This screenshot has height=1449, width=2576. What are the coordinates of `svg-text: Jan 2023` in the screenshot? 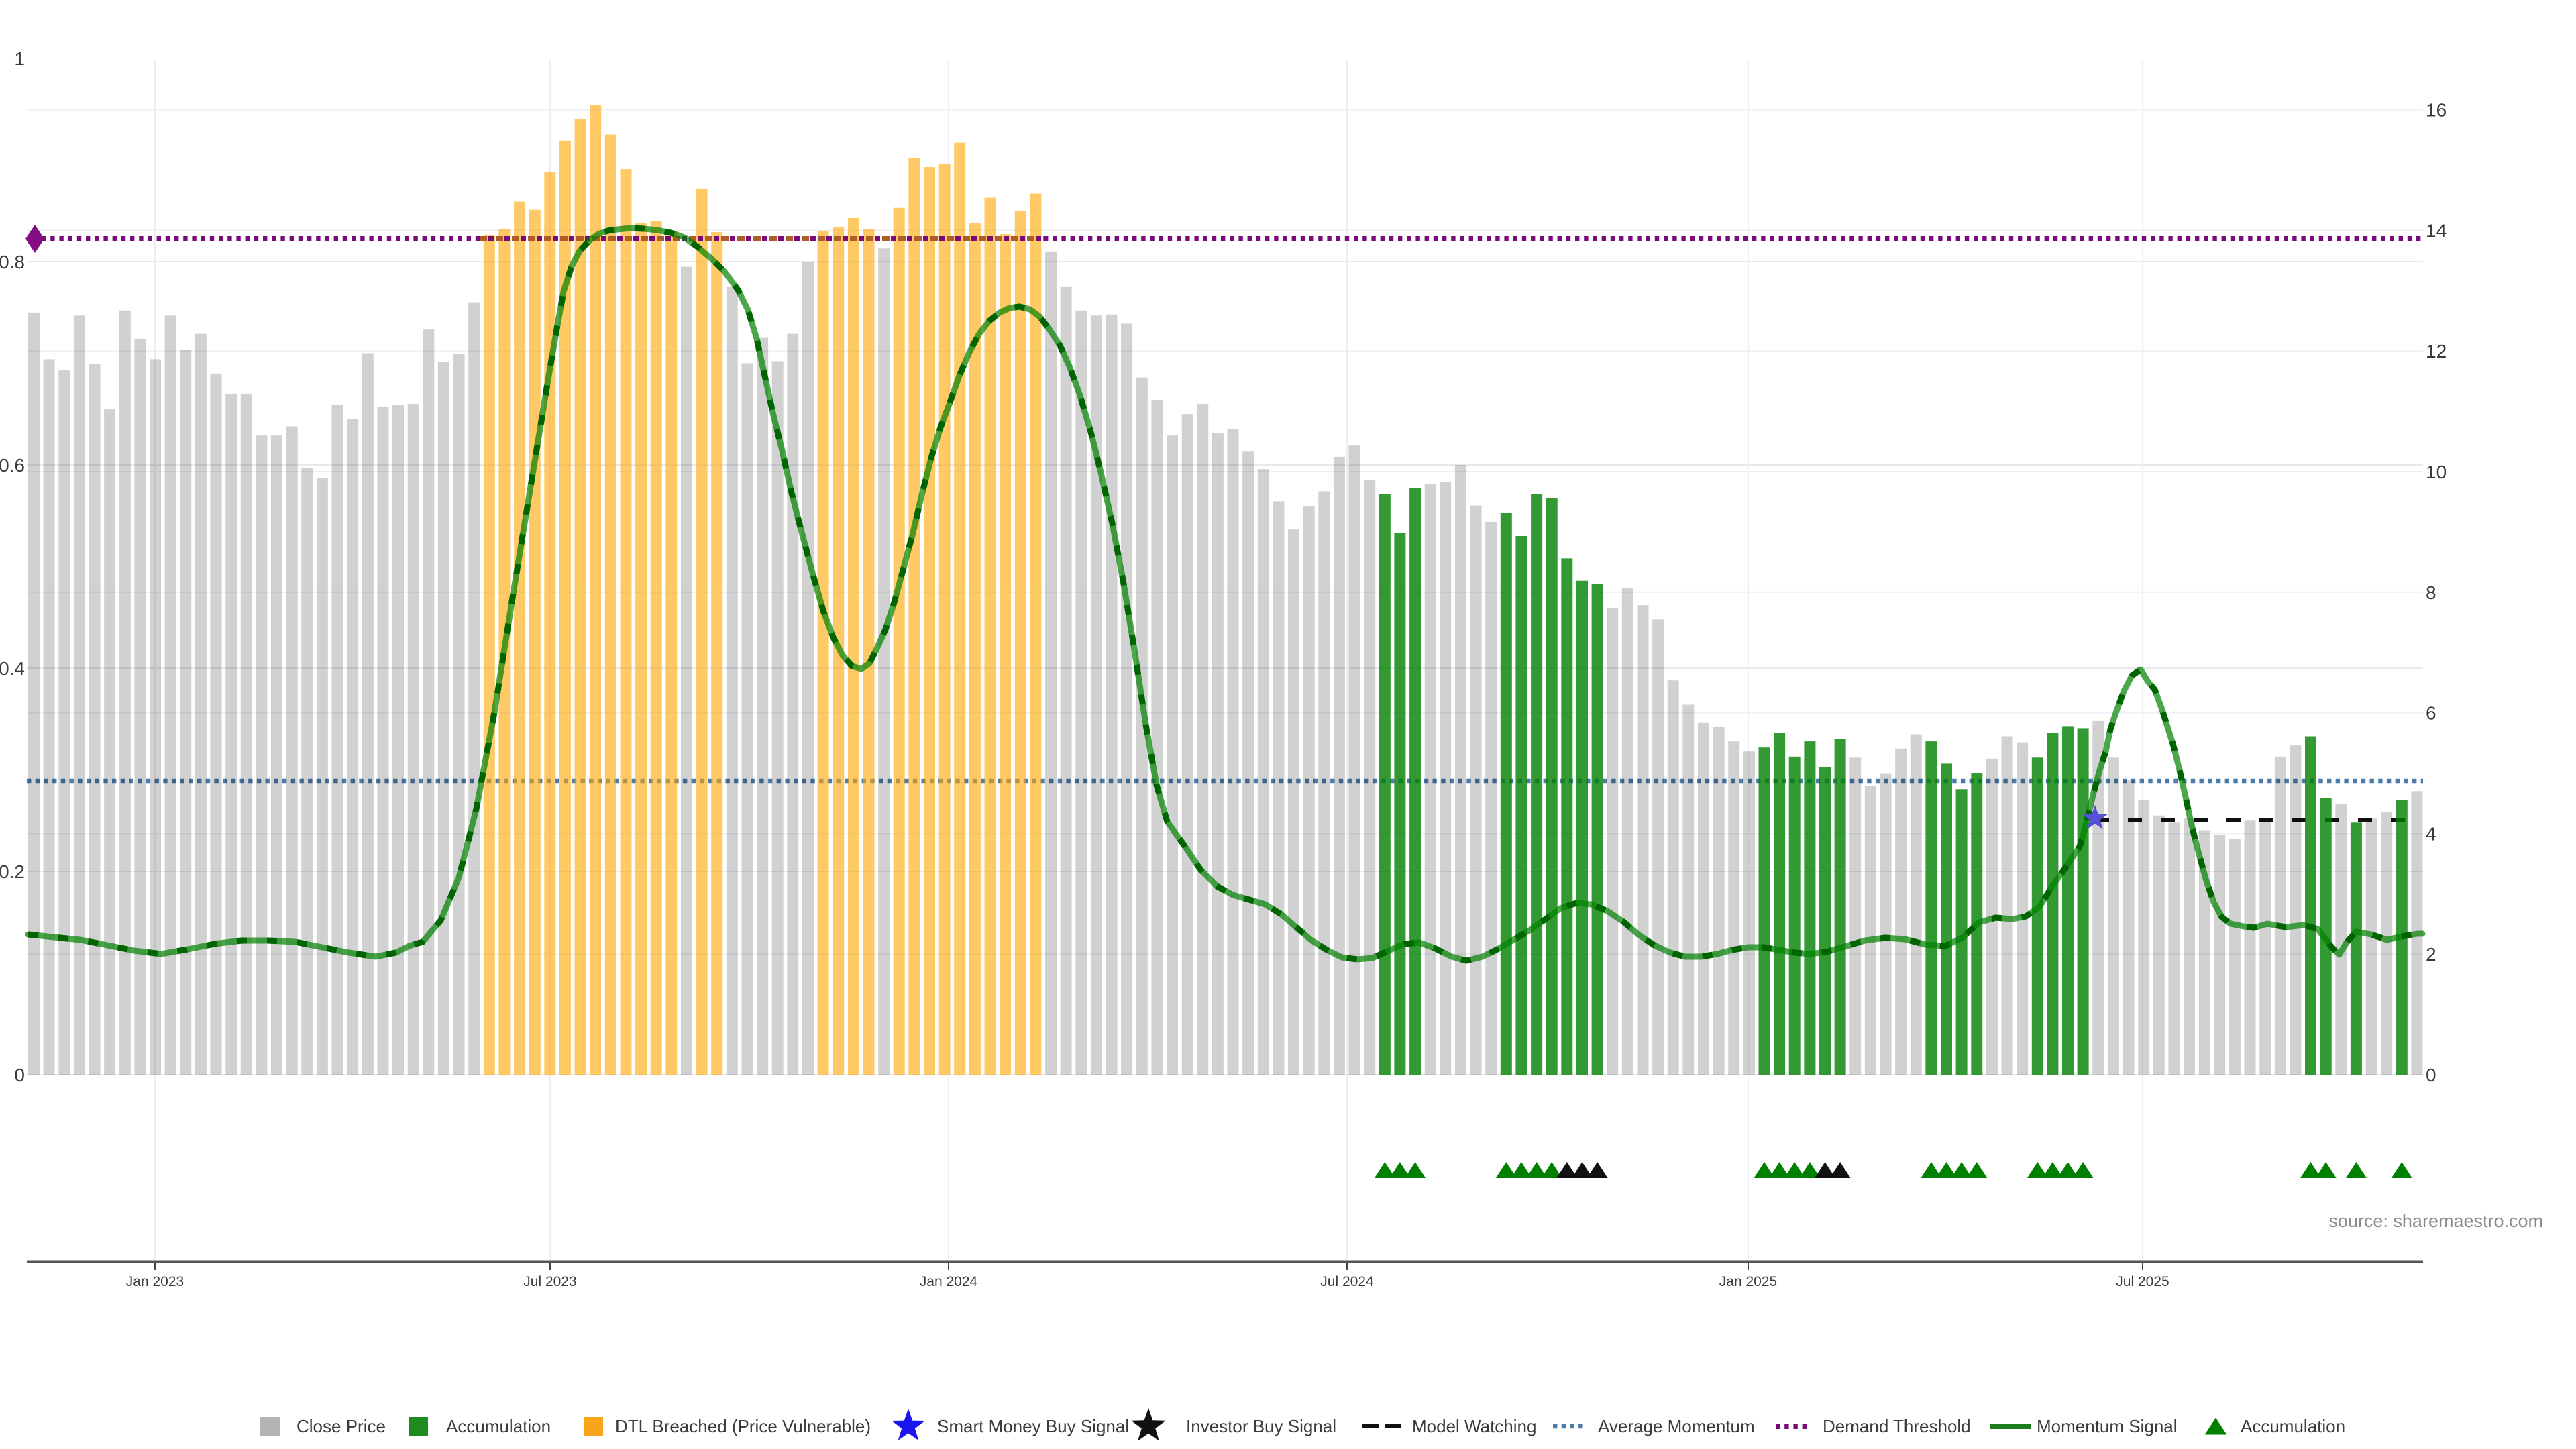 It's located at (155, 1281).